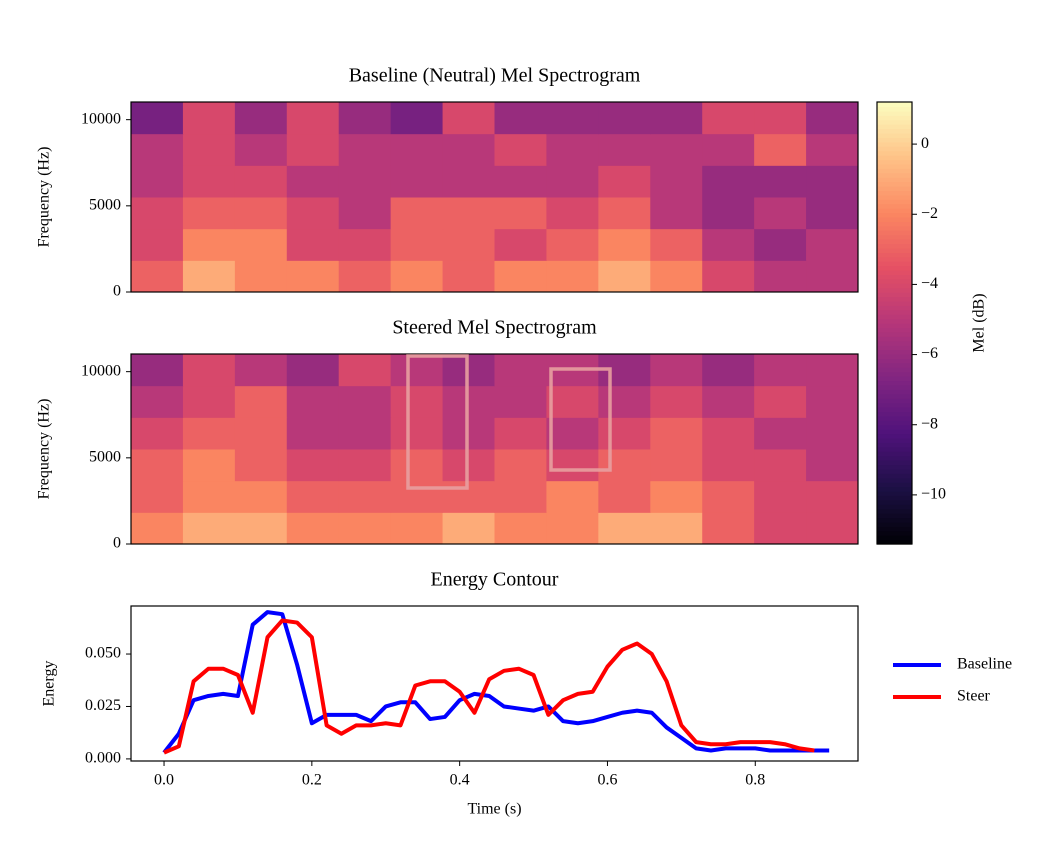 The width and height of the screenshot is (1050, 855). Describe the element at coordinates (494, 809) in the screenshot. I see `x-axis-label: Time (s)` at that location.